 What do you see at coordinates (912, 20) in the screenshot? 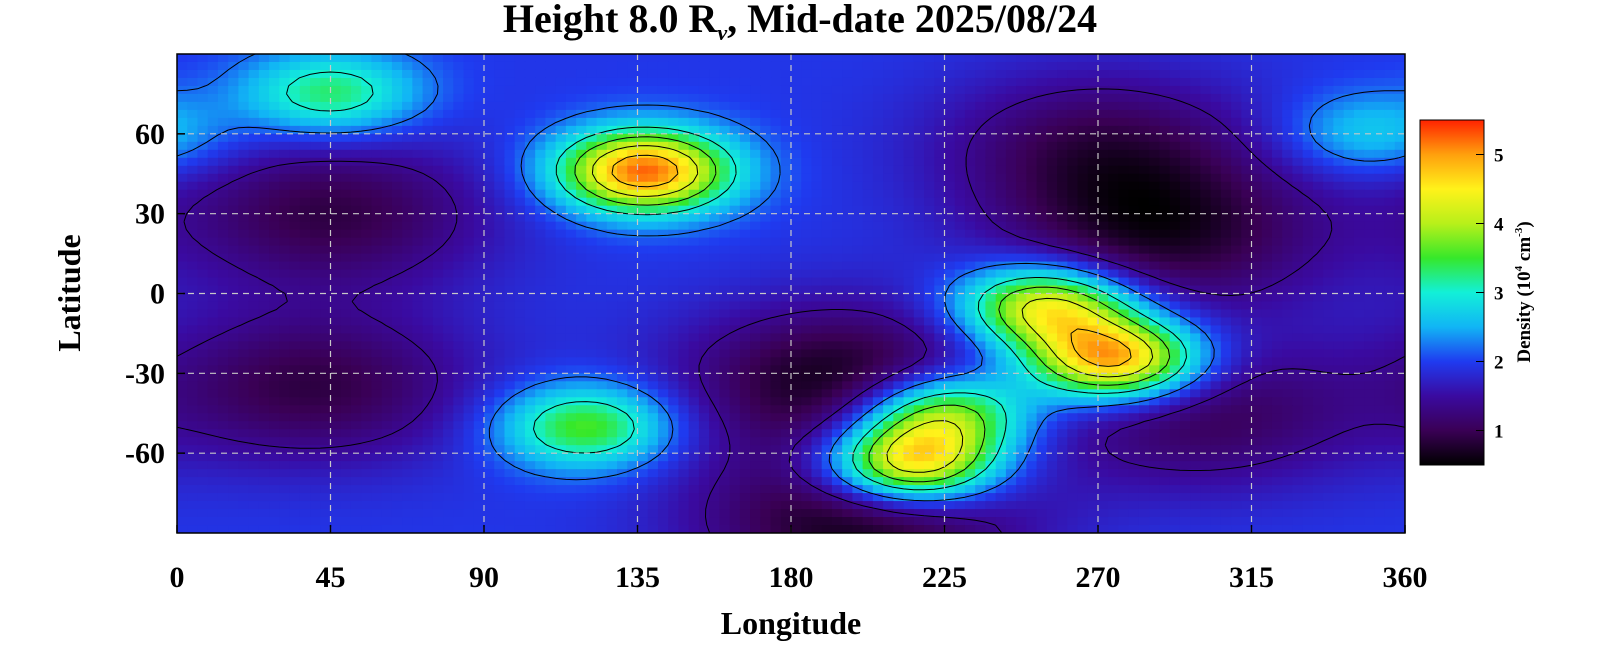
I see `title-suffix: , Mid-date 2025/08/24` at bounding box center [912, 20].